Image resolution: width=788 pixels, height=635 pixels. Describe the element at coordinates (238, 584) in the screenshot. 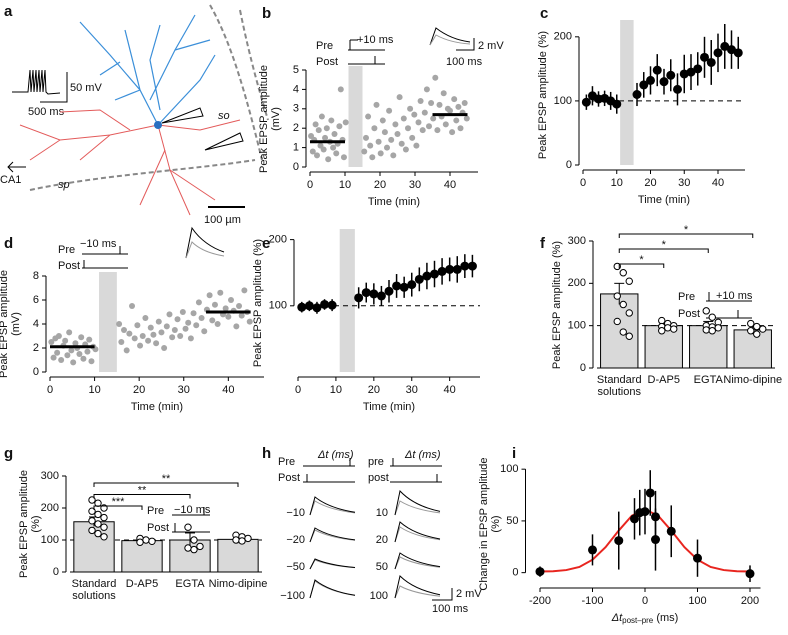

I see `x-tick-label: Nimo-dipine` at that location.